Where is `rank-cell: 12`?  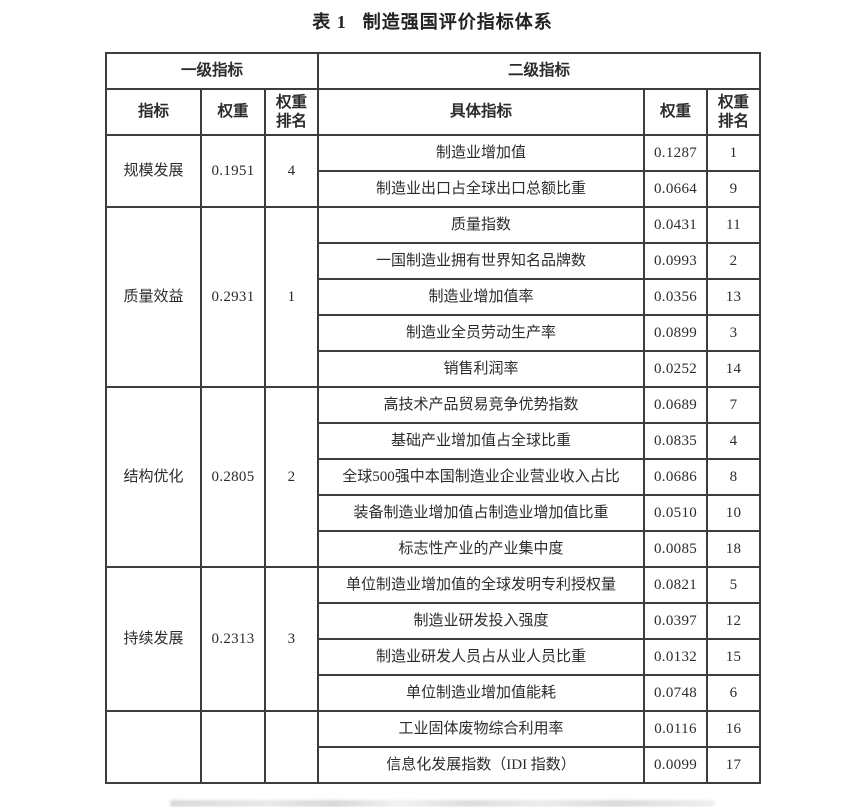 rank-cell: 12 is located at coordinates (734, 621).